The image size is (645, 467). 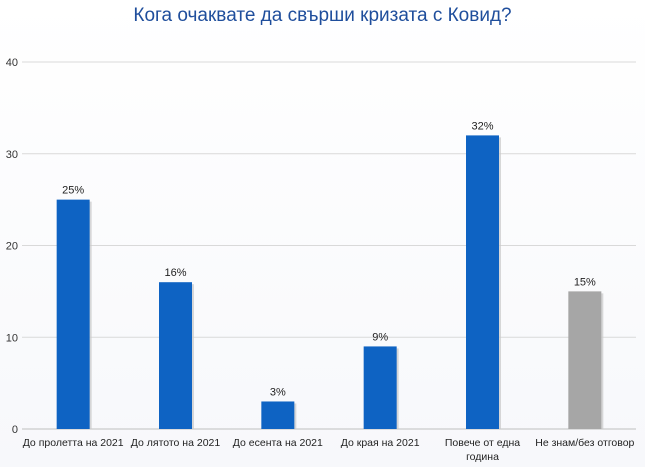 I want to click on x-tick-label: Не знам/без отговор, so click(x=584, y=443).